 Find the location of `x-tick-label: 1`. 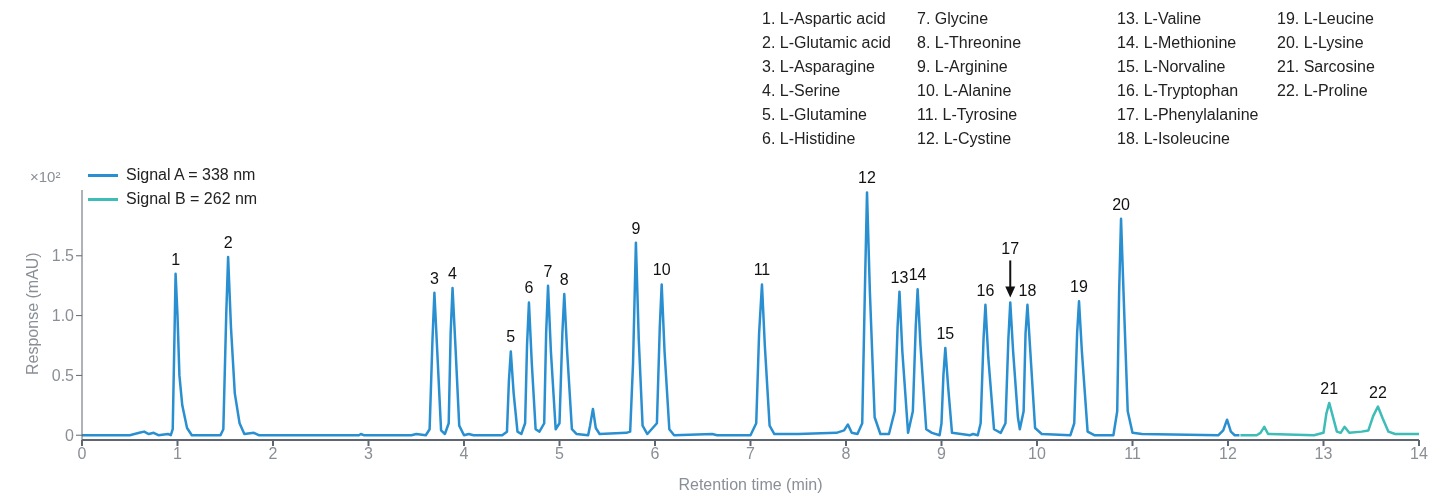

x-tick-label: 1 is located at coordinates (178, 454).